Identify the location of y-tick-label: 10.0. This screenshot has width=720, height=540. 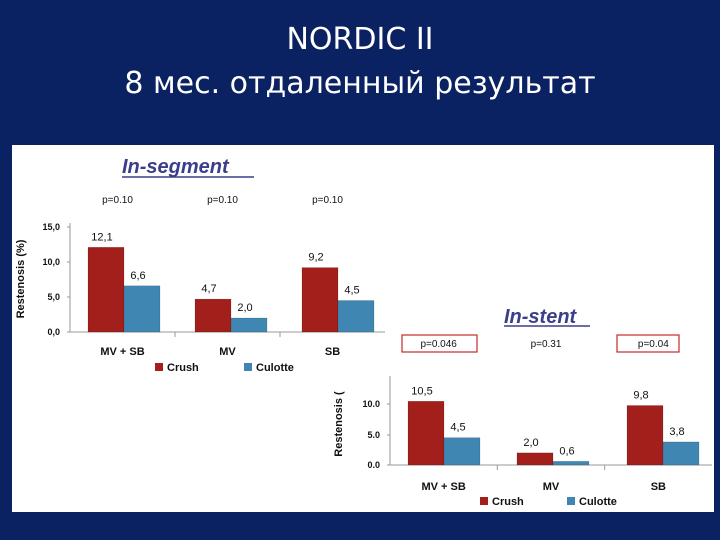
(371, 404).